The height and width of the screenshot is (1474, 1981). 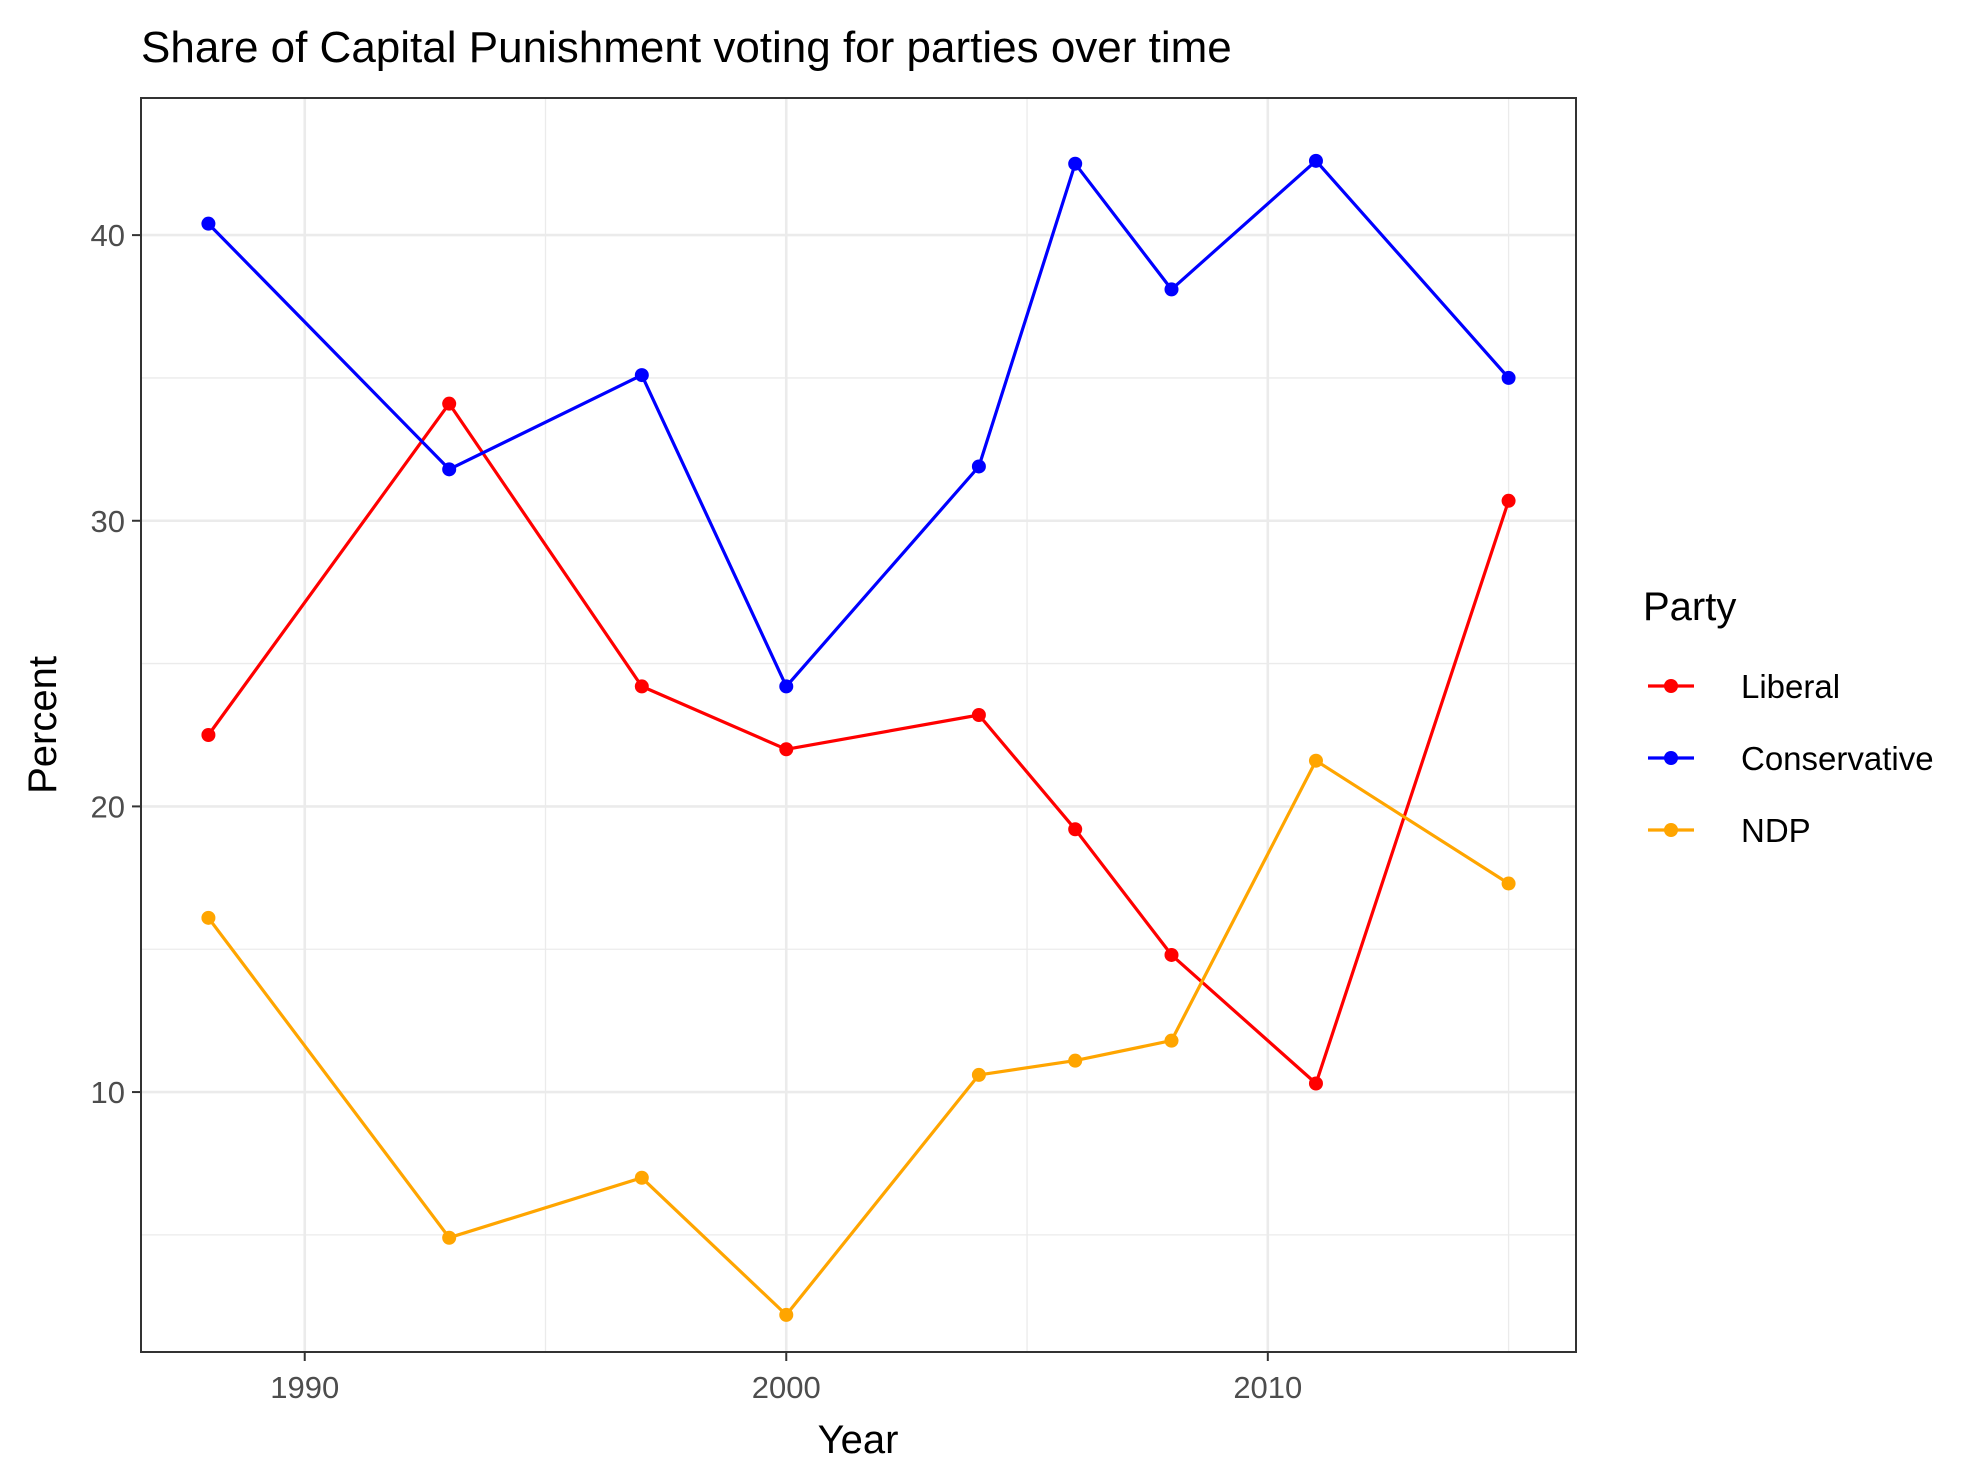 I want to click on y-tick-label: 10, so click(x=108, y=1092).